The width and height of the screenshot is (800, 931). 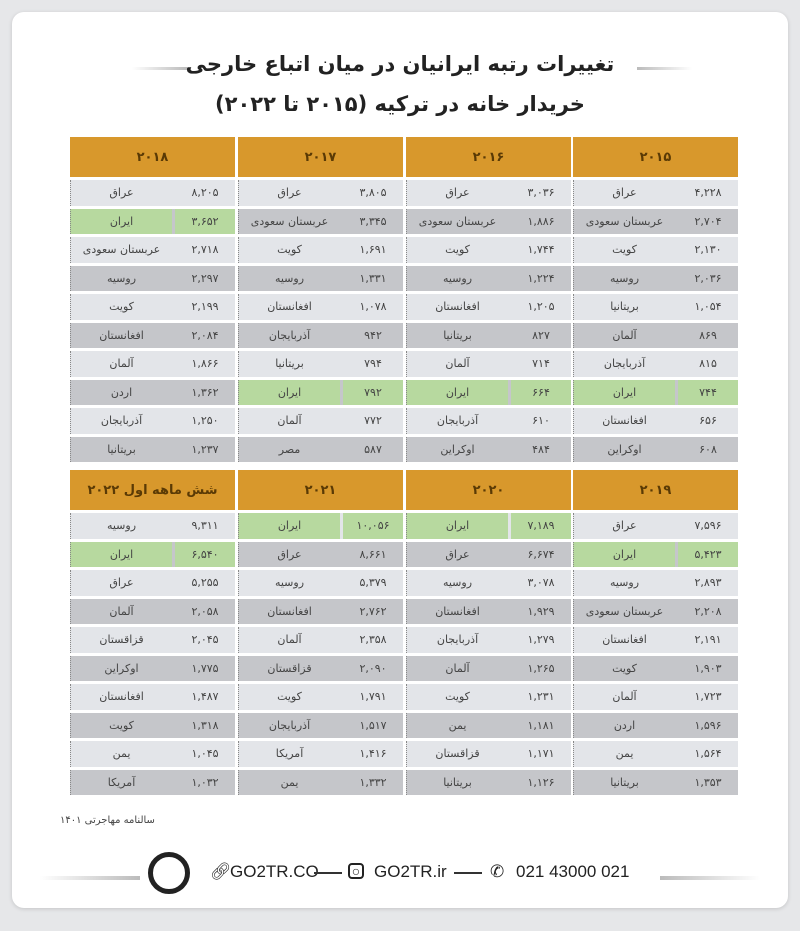 I want to click on year-header: ۲۰۲۱, so click(x=320, y=490).